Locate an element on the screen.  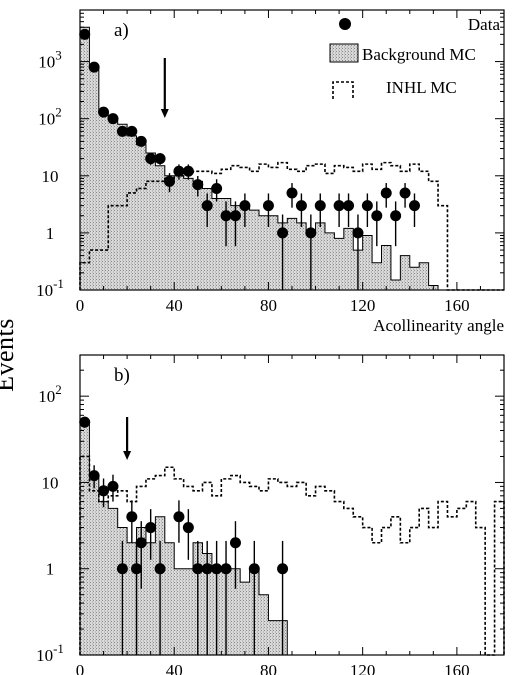
legend-signal-swatch is located at coordinates (343, 90).